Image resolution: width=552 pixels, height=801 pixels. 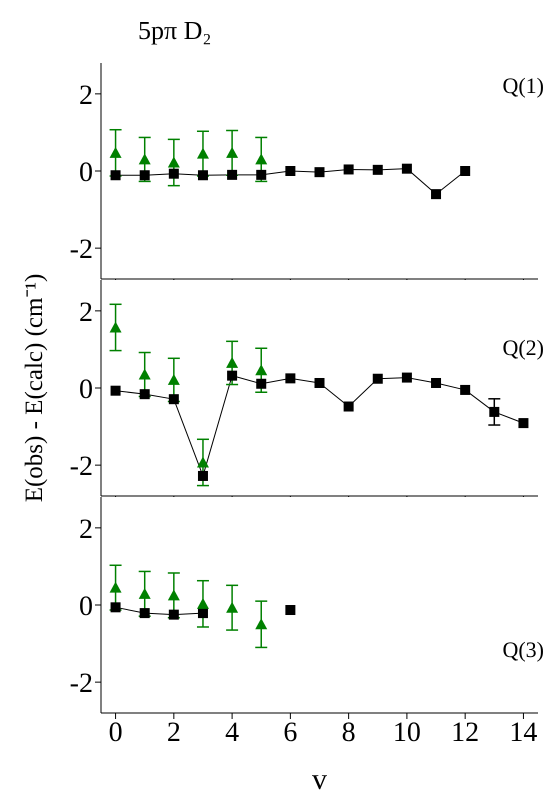 I want to click on x-tick-label: 12, so click(x=465, y=732).